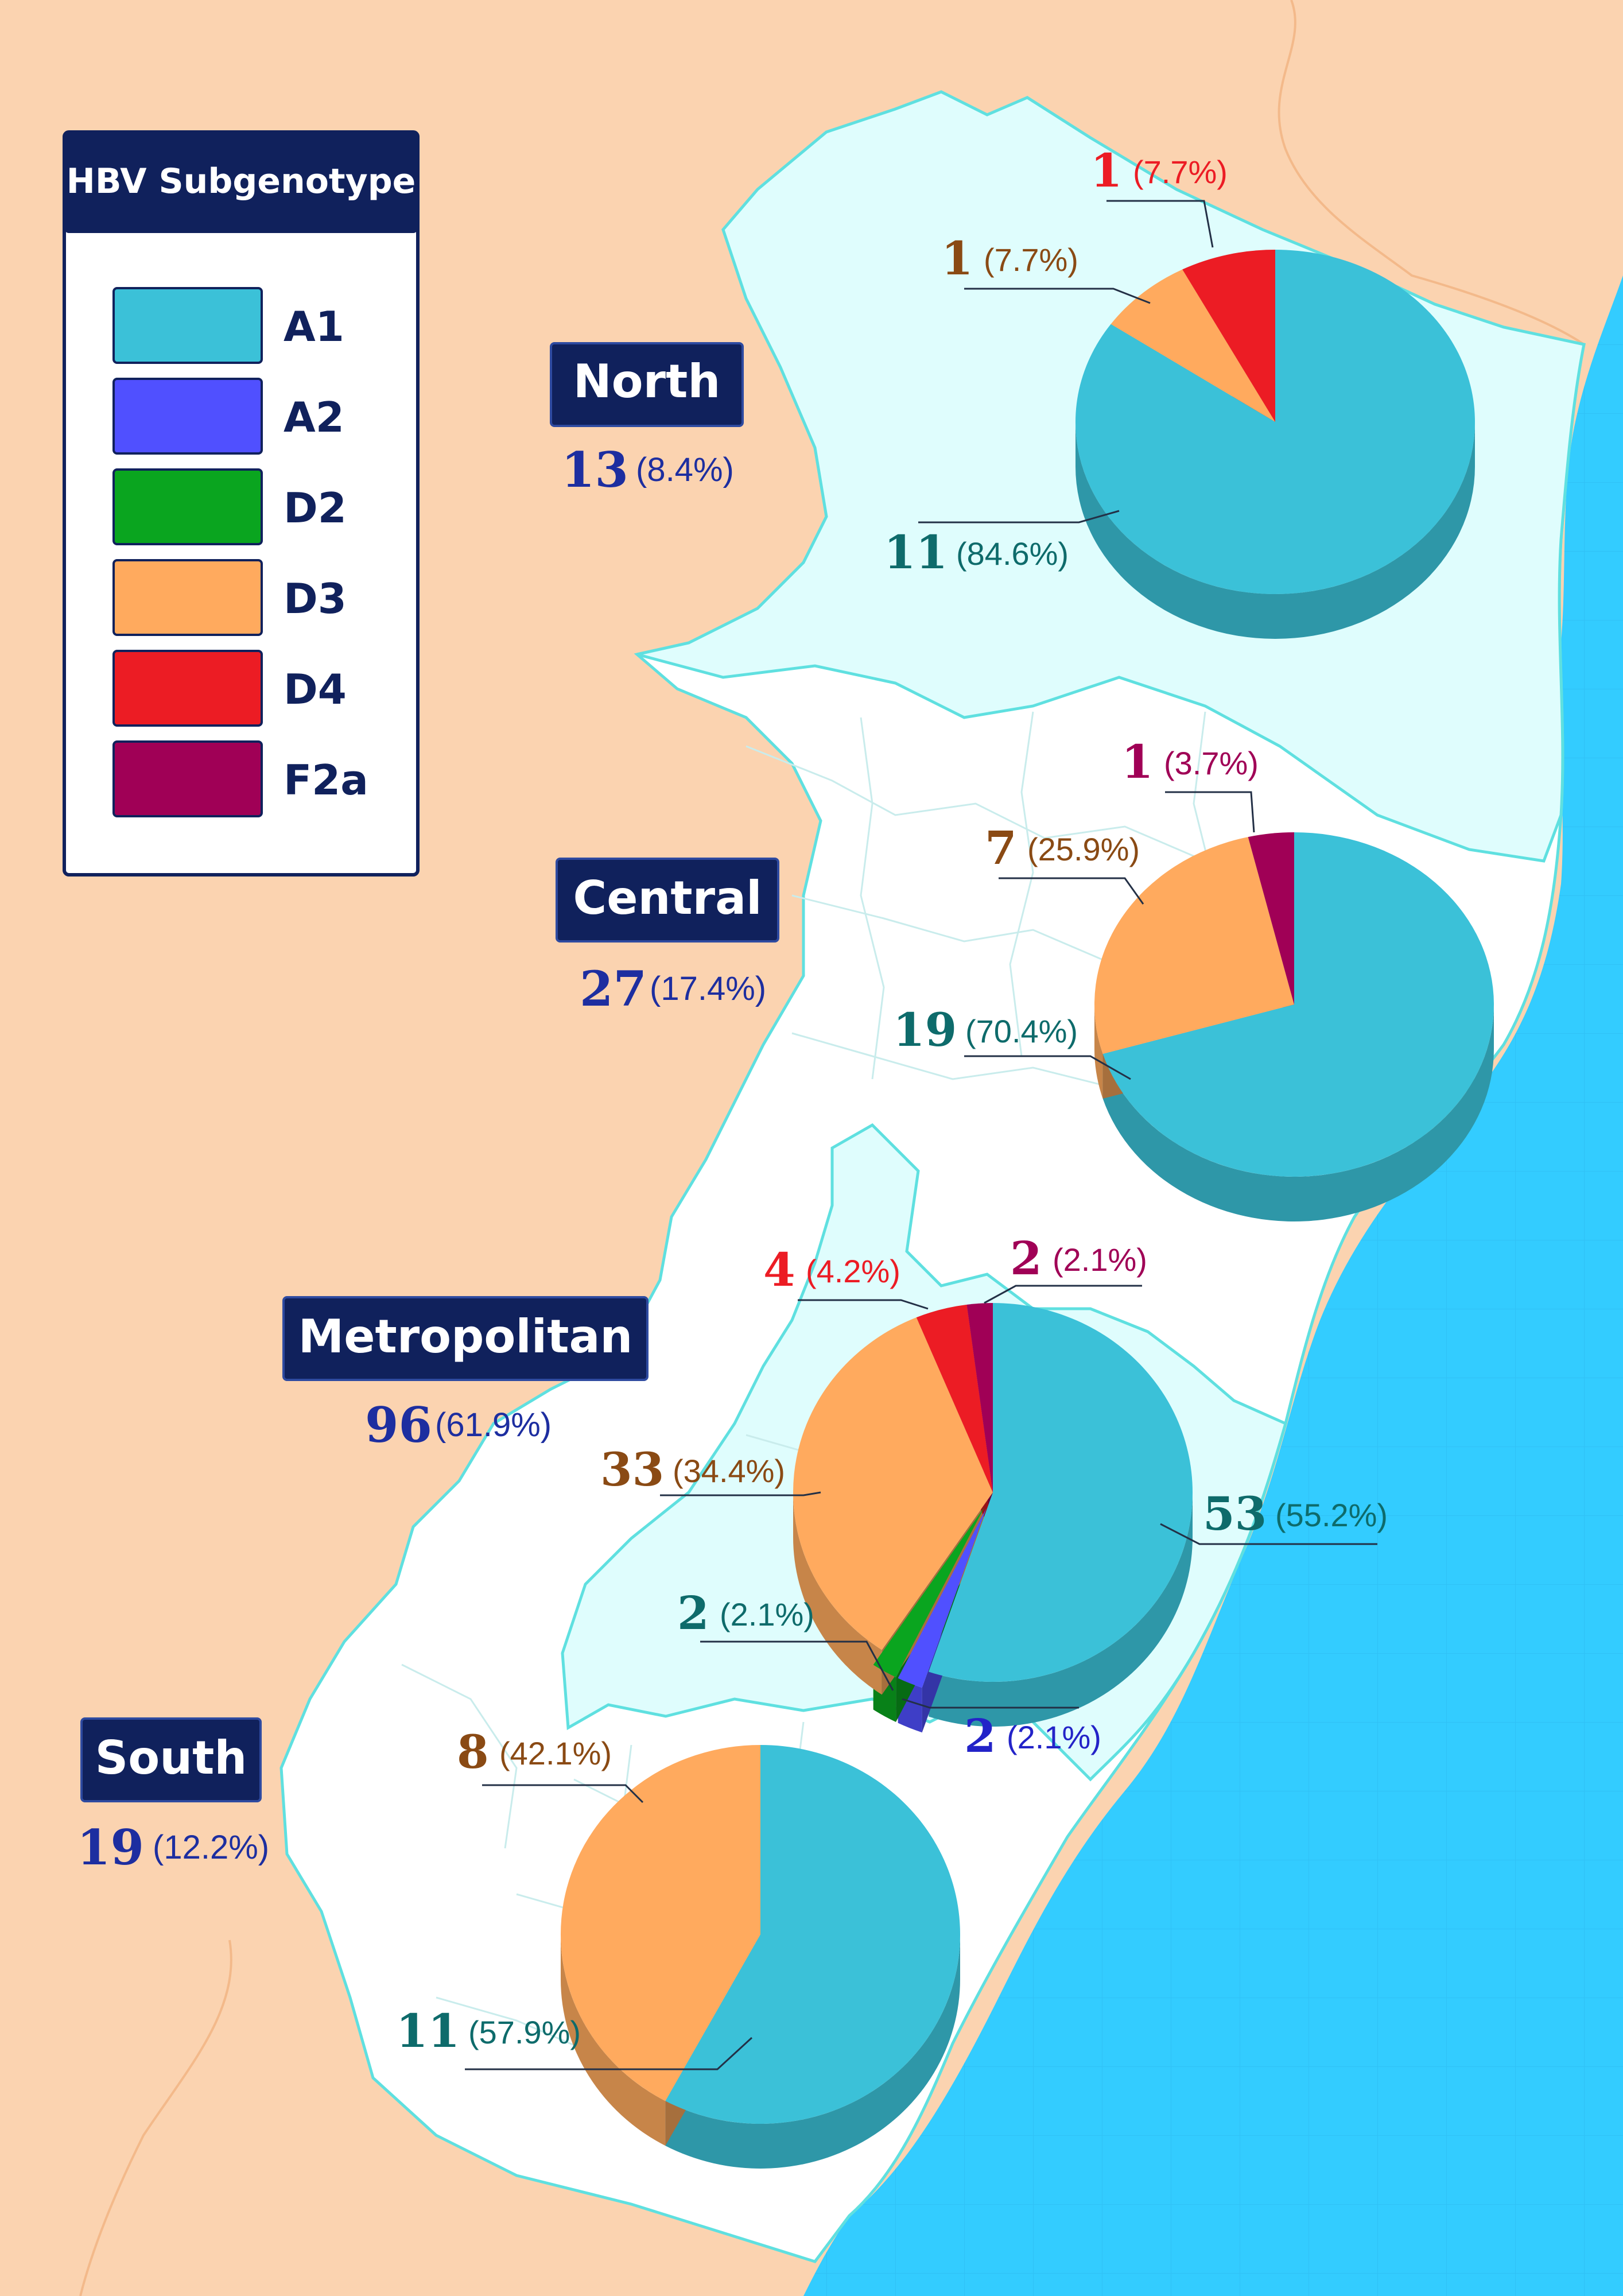 This screenshot has width=1623, height=2296. Describe the element at coordinates (1001, 1730) in the screenshot. I see `callout-metropolitan-a2: 2 (2.1%)` at that location.